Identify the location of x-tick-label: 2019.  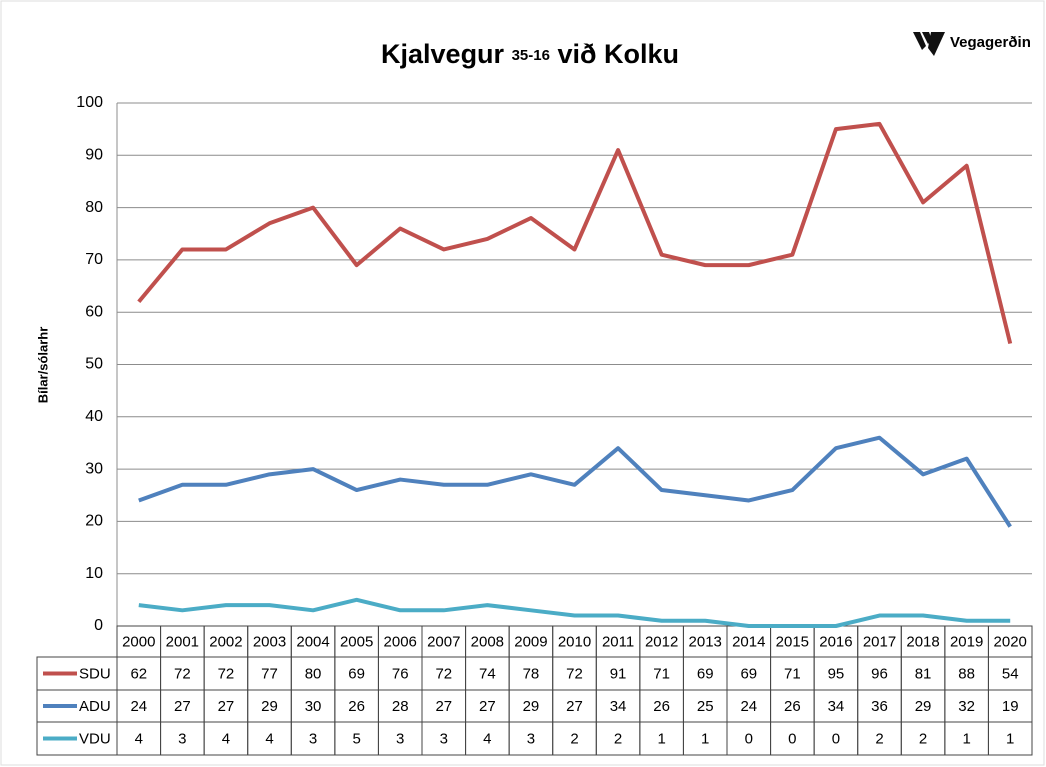
(966, 641).